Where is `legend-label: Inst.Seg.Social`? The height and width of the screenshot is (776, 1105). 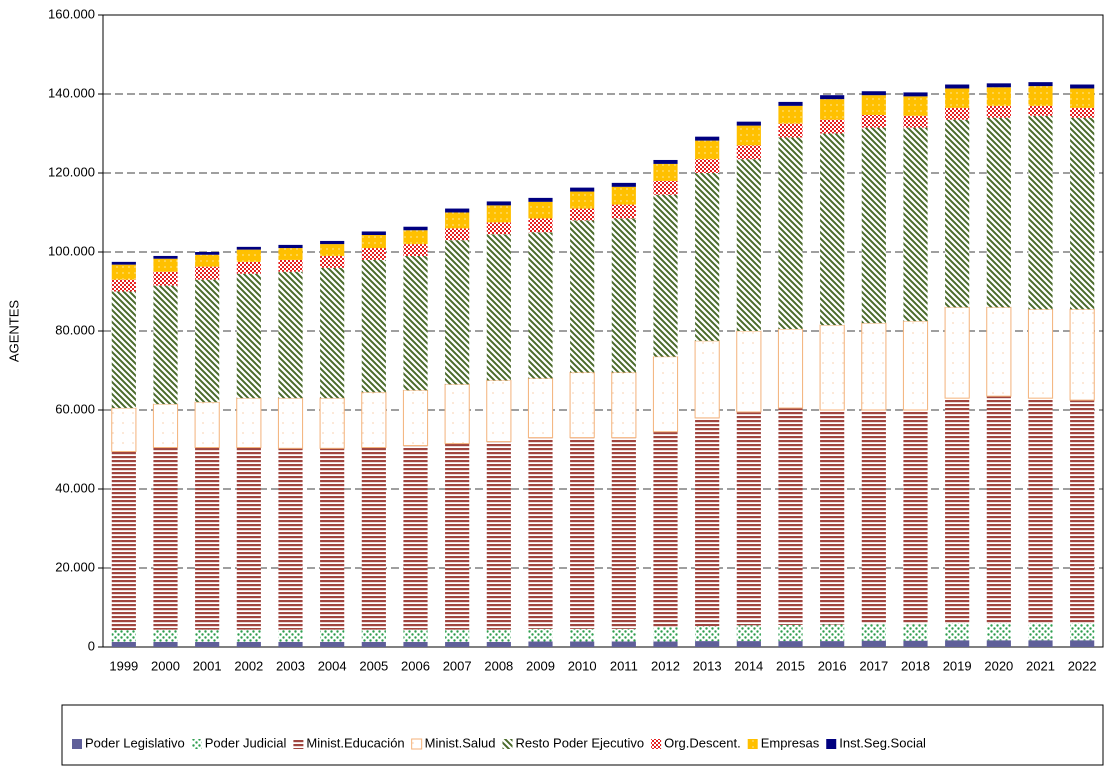
legend-label: Inst.Seg.Social is located at coordinates (882, 742).